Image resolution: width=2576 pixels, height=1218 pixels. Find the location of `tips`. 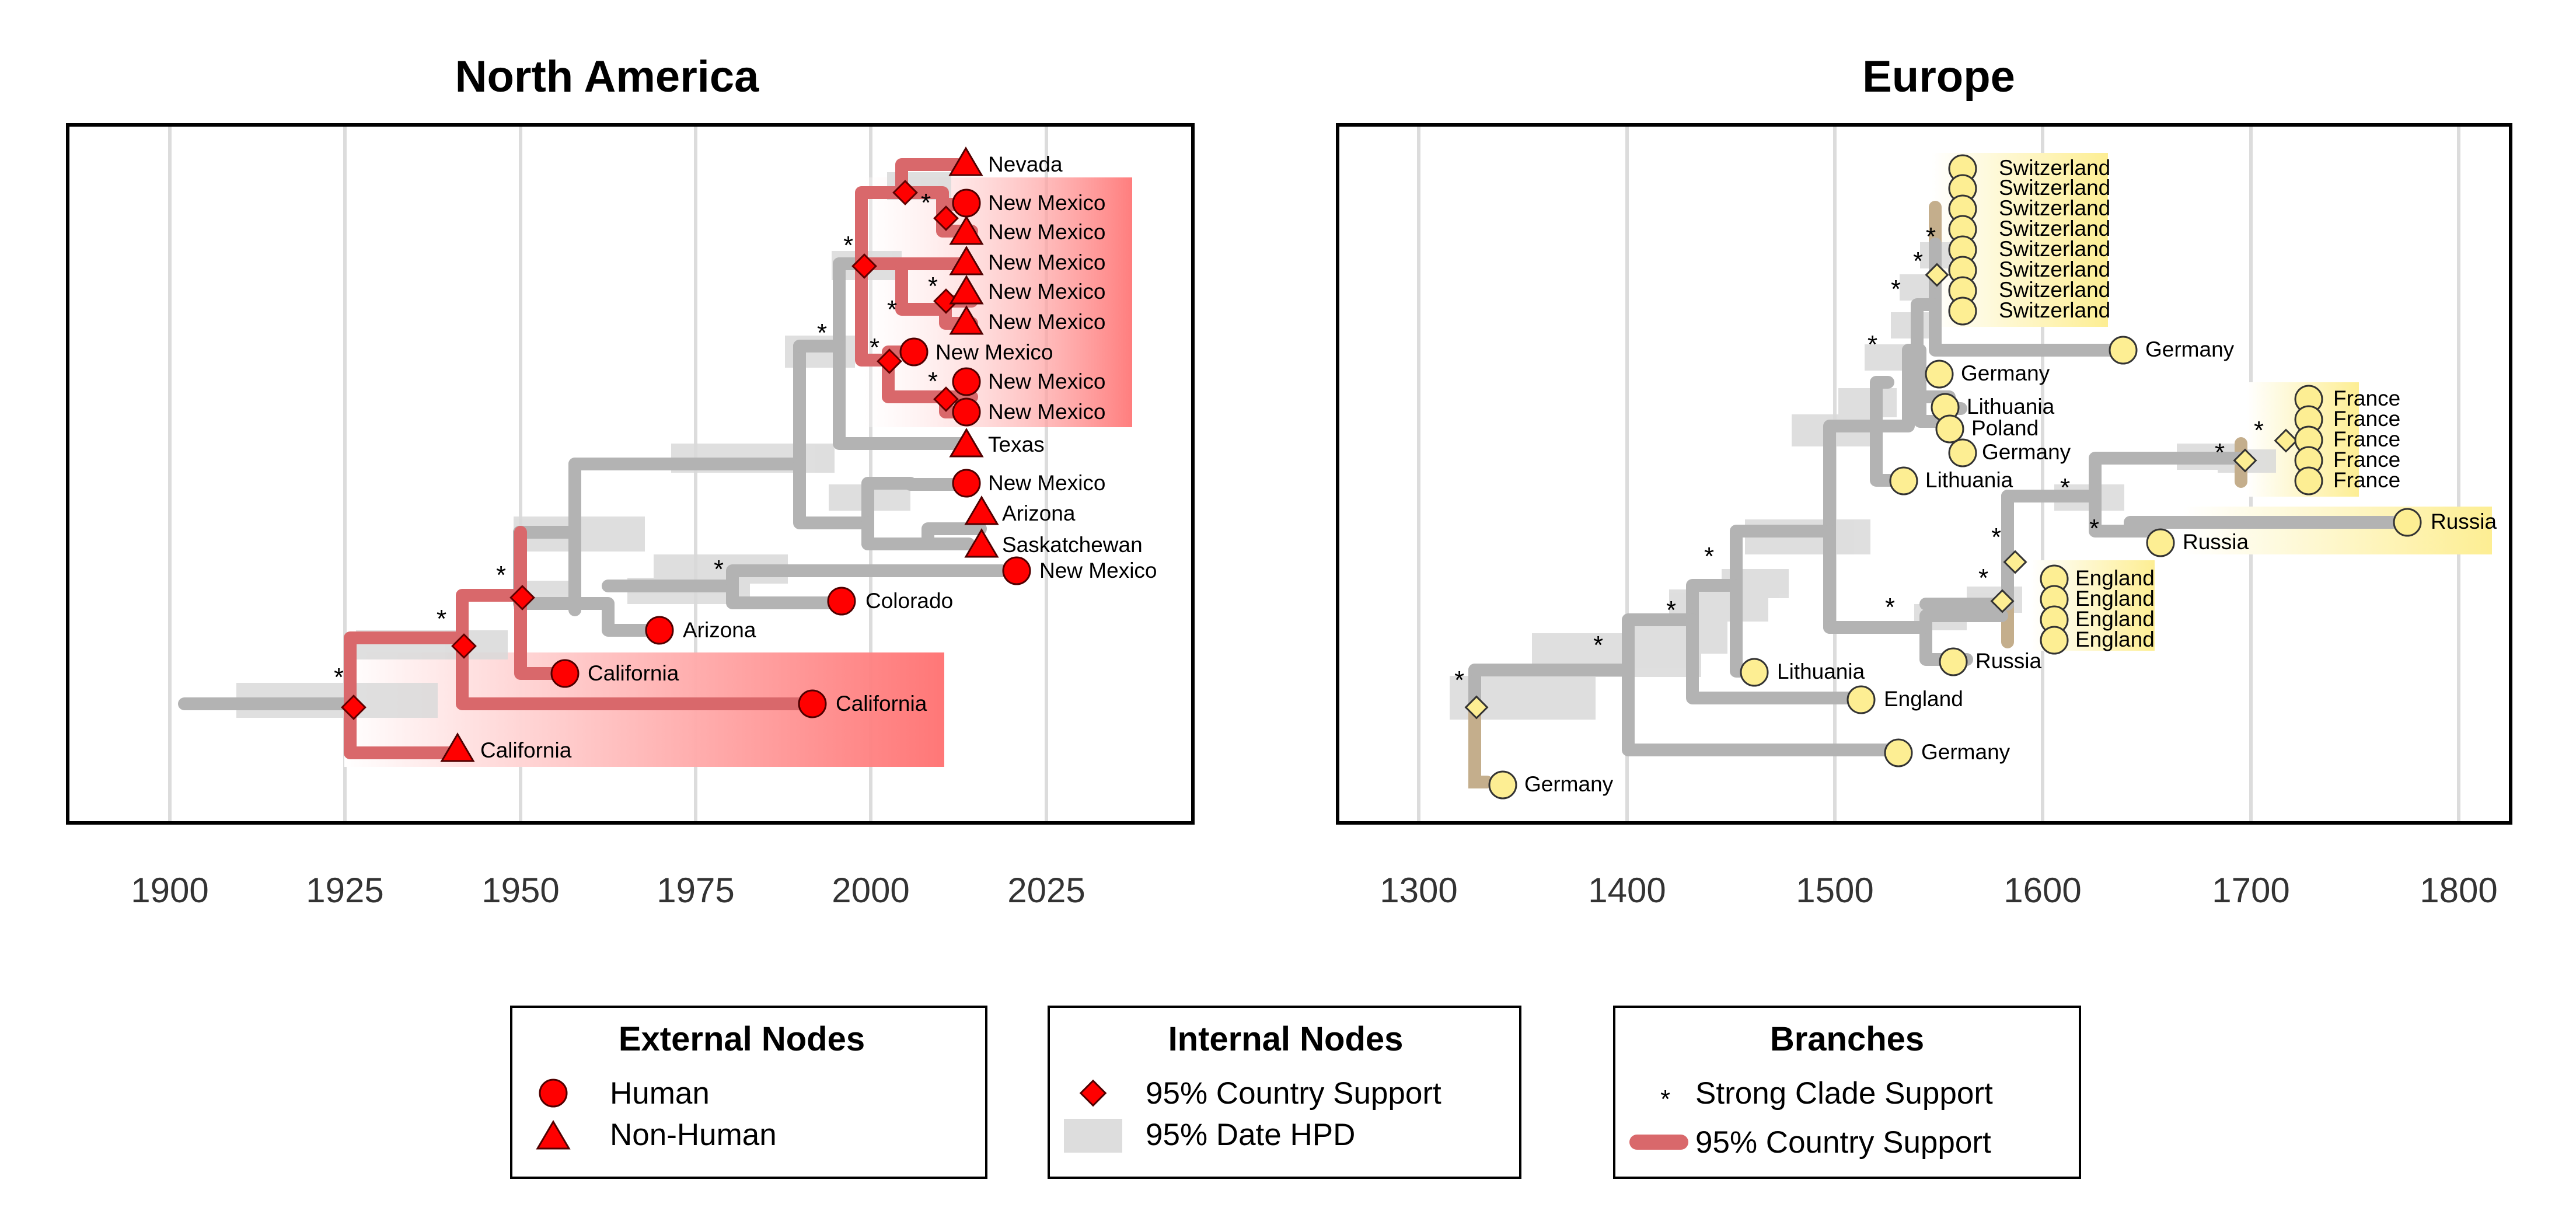

tips is located at coordinates (735, 454).